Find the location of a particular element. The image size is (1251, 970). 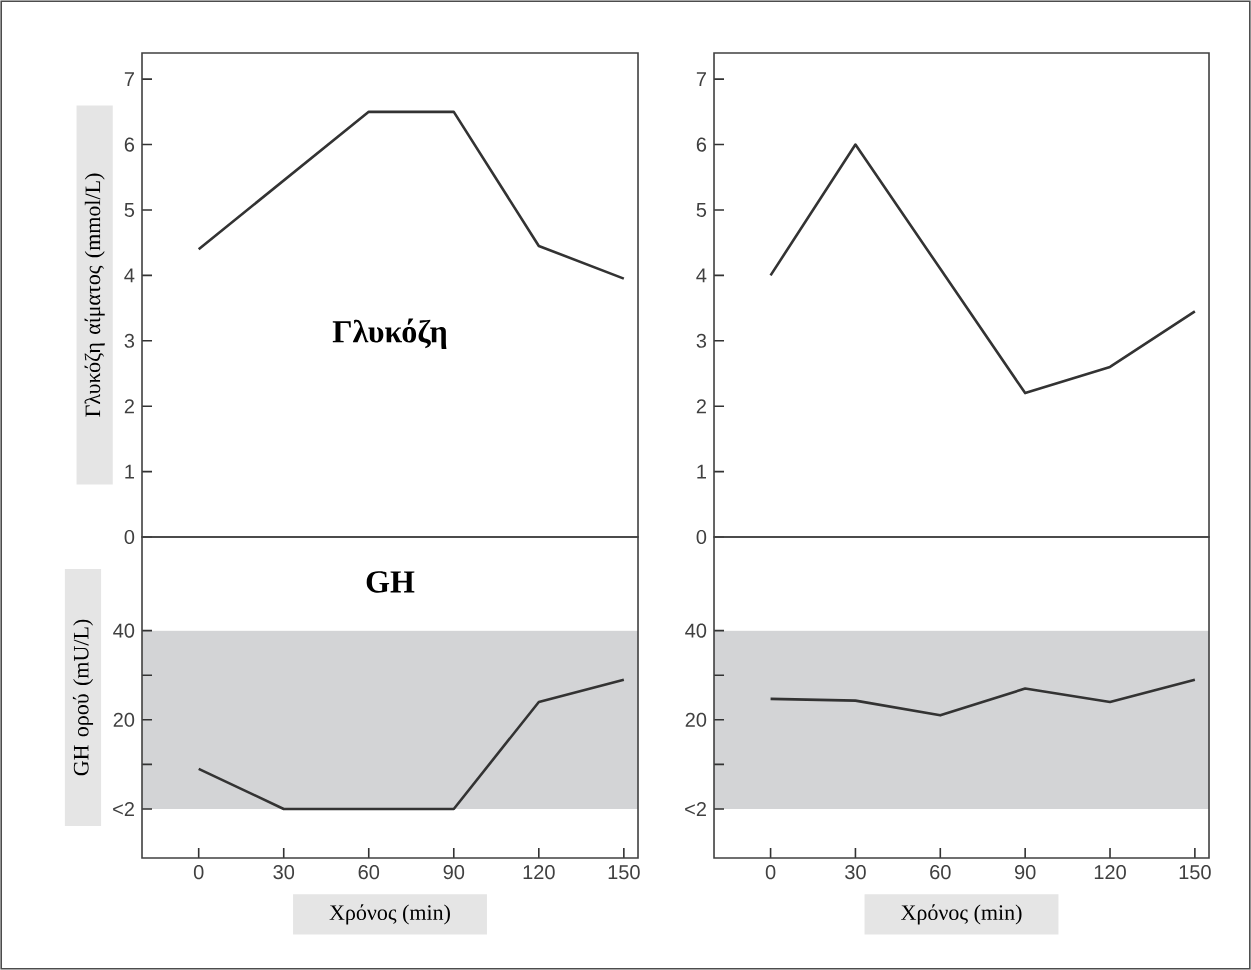

annotation: GH is located at coordinates (390, 582).